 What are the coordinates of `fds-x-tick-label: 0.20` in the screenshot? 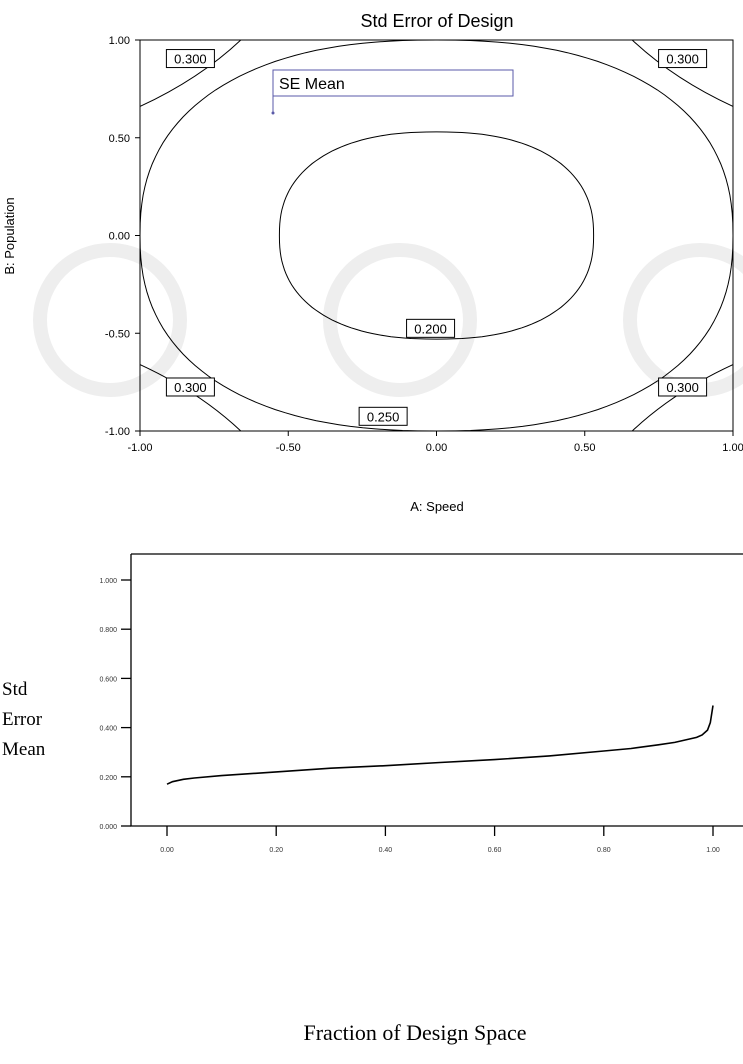 It's located at (276, 850).